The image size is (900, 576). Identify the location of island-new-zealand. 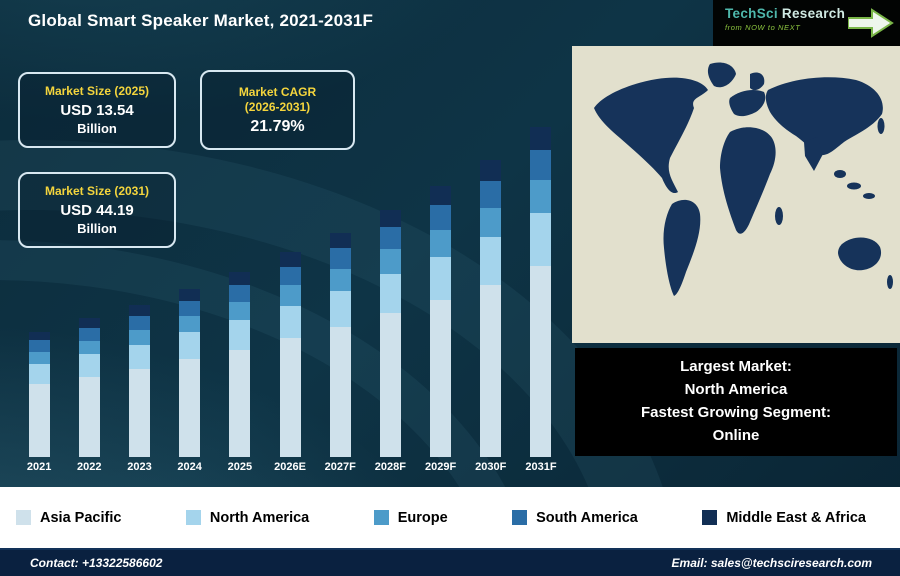
(890, 282).